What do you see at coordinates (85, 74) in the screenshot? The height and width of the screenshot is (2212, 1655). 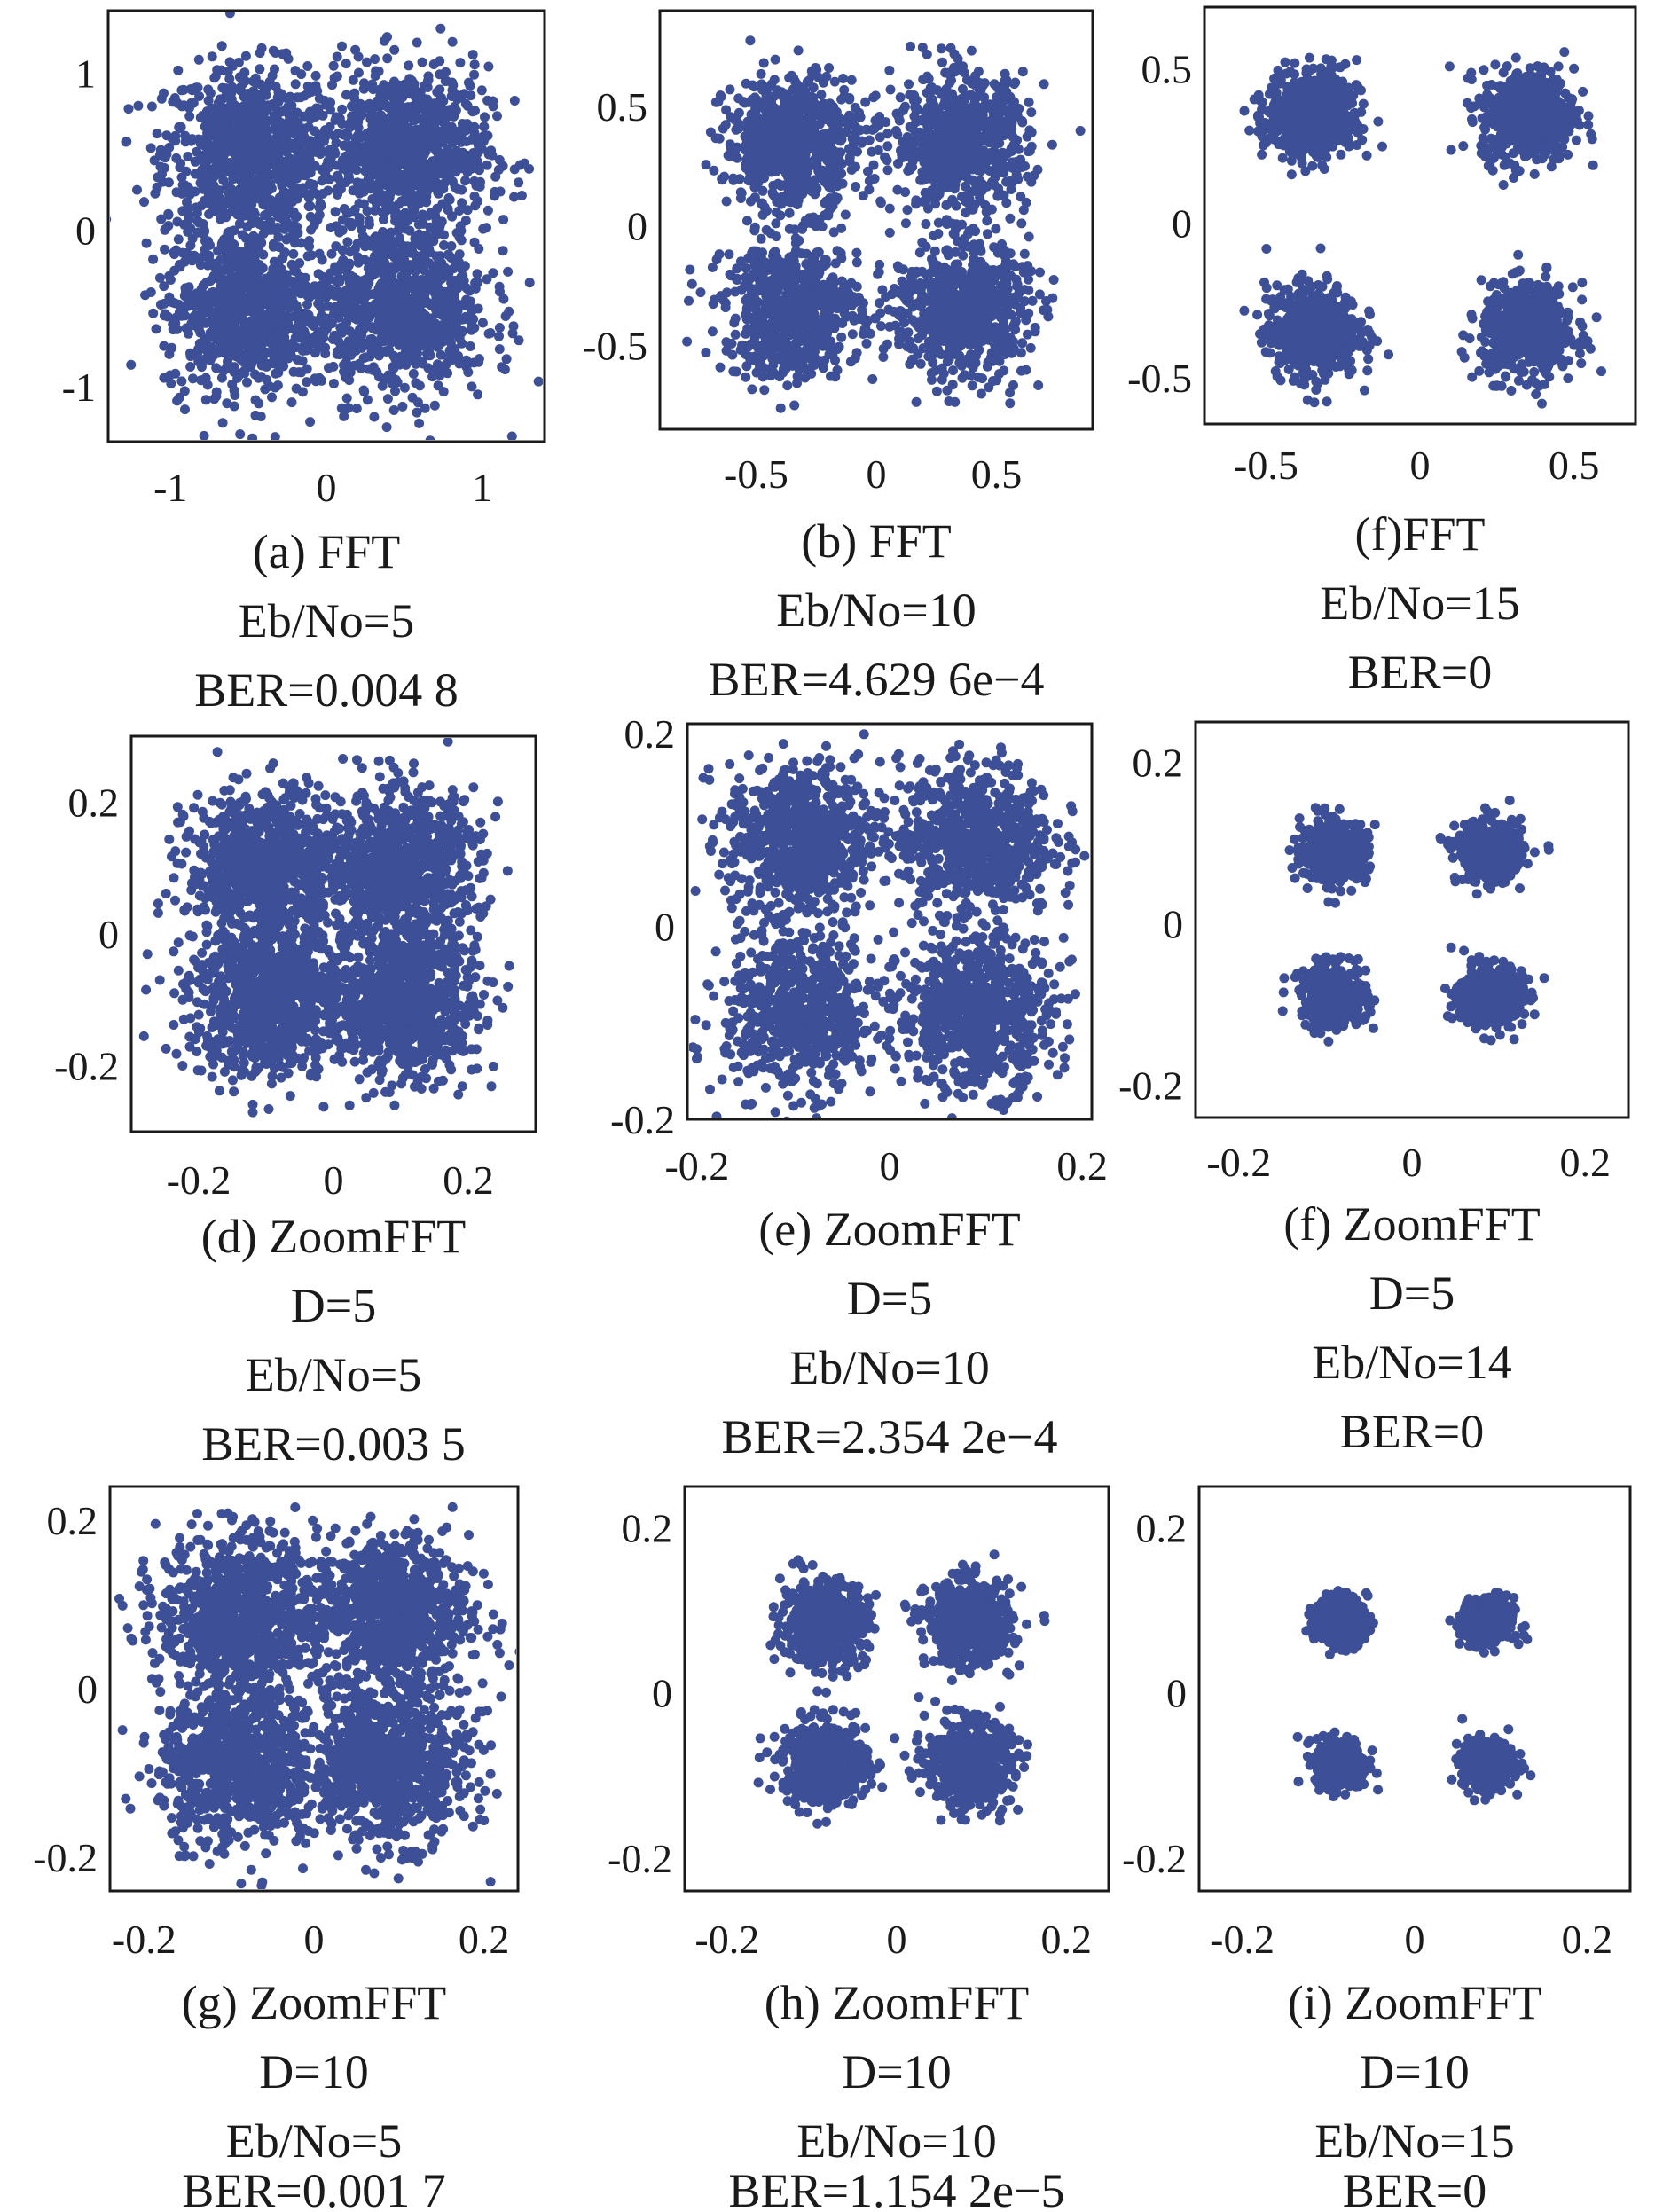 I see `y-tick-label: 1` at bounding box center [85, 74].